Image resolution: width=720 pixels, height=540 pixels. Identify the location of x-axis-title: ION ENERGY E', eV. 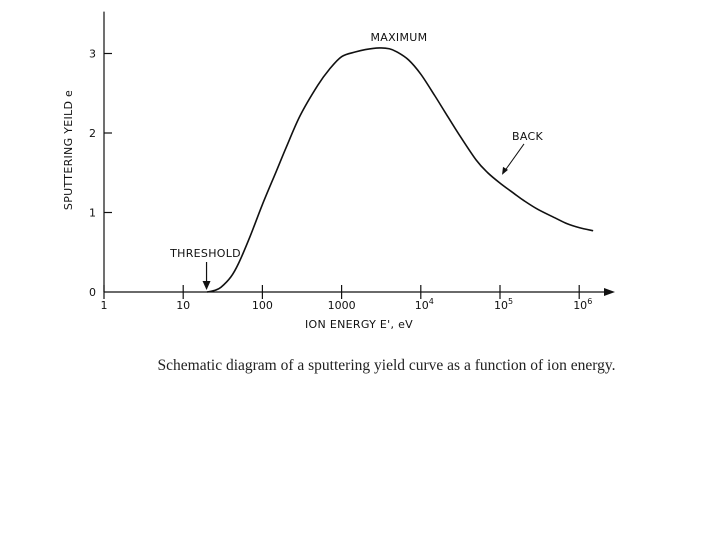
(359, 324).